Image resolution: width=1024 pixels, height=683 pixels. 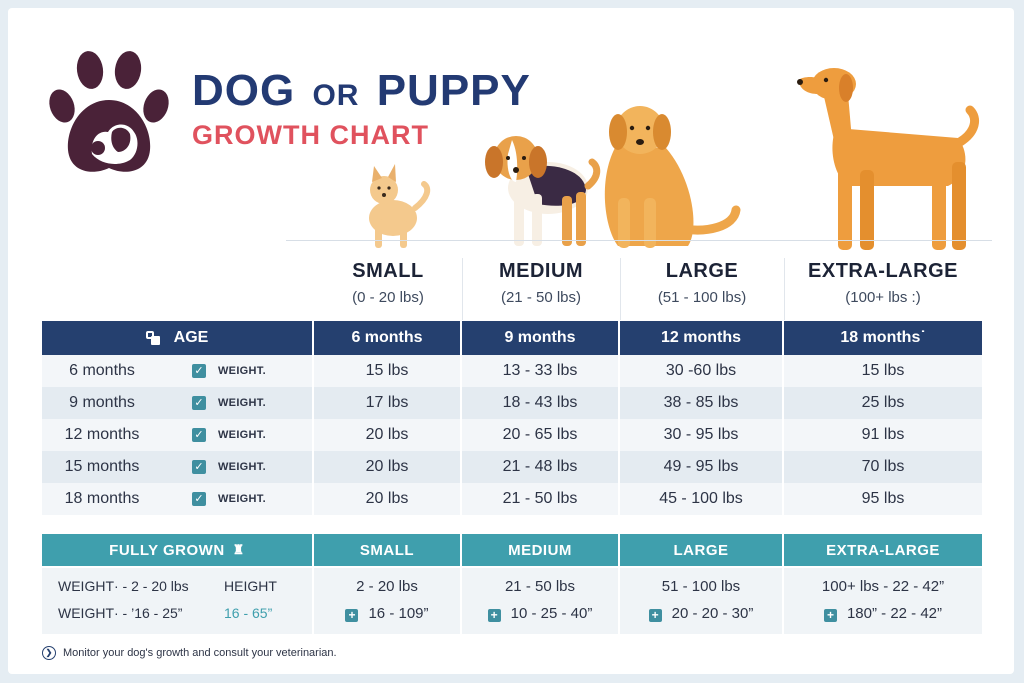 What do you see at coordinates (120, 613) in the screenshot?
I see `summary-weight-2: WEIGHT· - ’16 - 25”` at bounding box center [120, 613].